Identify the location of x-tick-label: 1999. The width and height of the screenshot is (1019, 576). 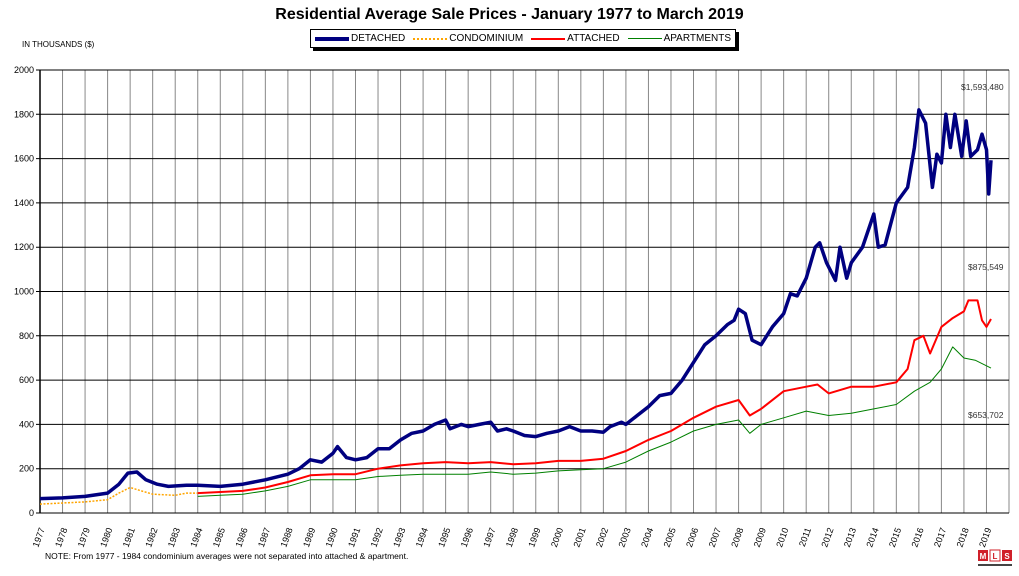
(534, 537).